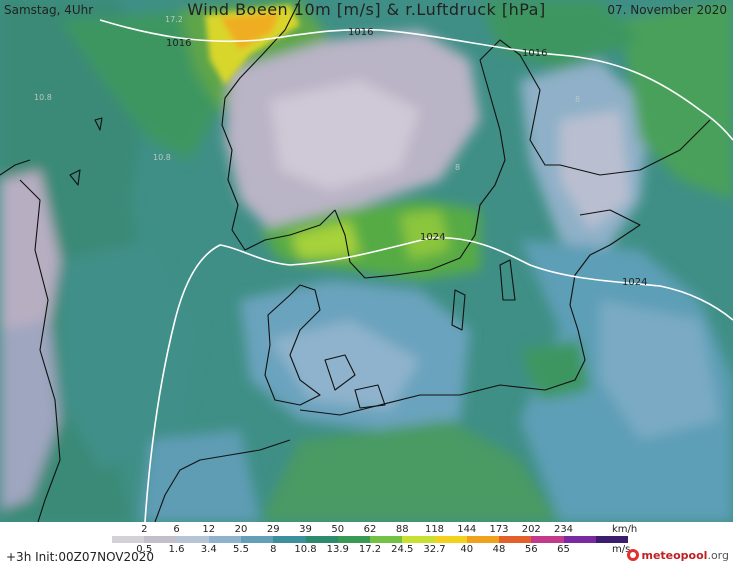  Describe the element at coordinates (718, 555) in the screenshot. I see `logo-tld: .org` at that location.